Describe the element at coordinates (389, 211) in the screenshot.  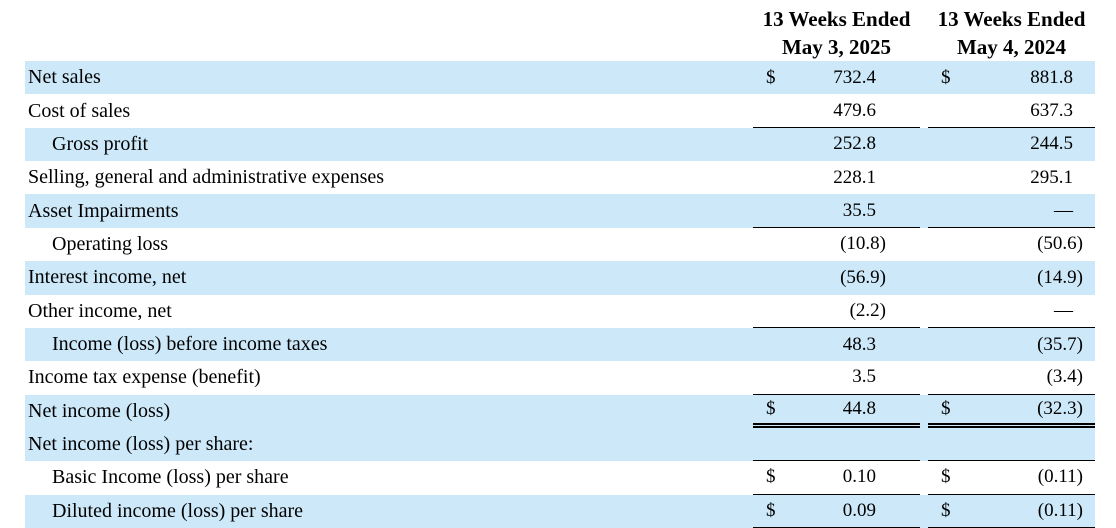
I see `row-label: Asset Impairments` at that location.